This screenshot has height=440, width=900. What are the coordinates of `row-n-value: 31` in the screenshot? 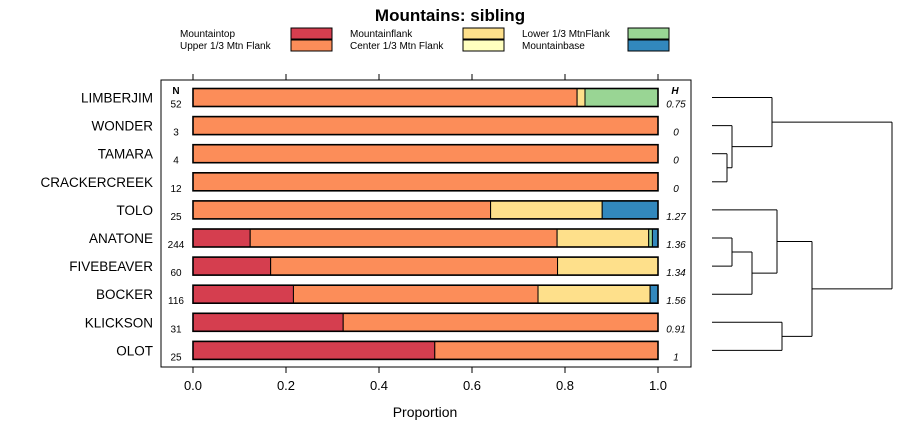 It's located at (176, 329).